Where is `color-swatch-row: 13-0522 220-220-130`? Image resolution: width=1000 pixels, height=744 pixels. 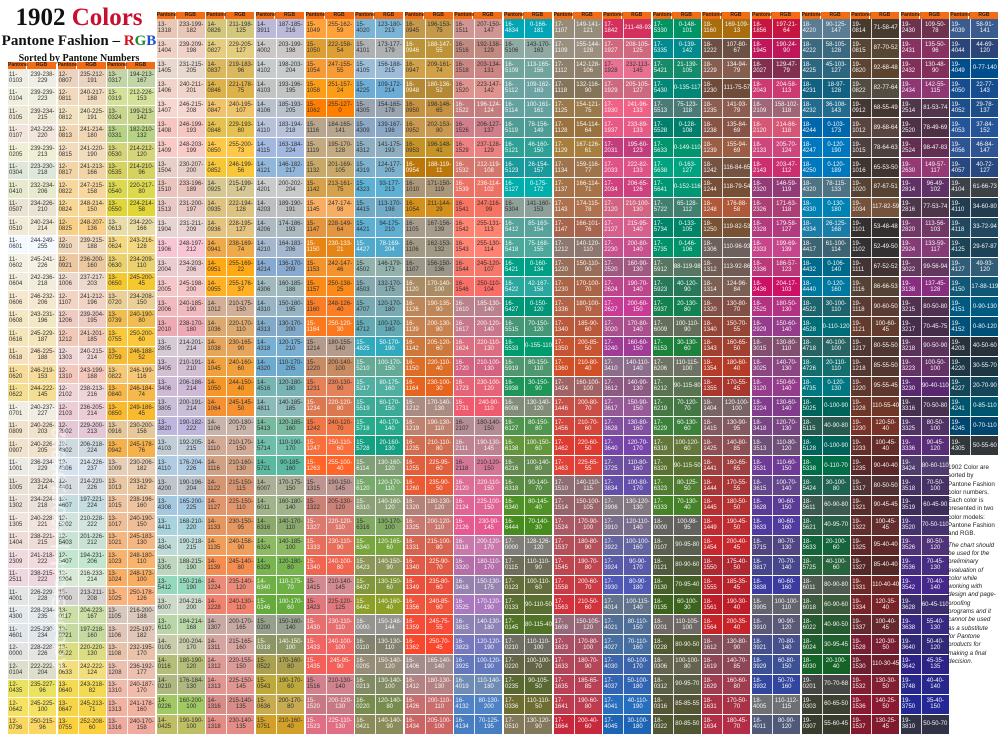 color-swatch-row: 13-0522 220-220-130 is located at coordinates (81, 651).